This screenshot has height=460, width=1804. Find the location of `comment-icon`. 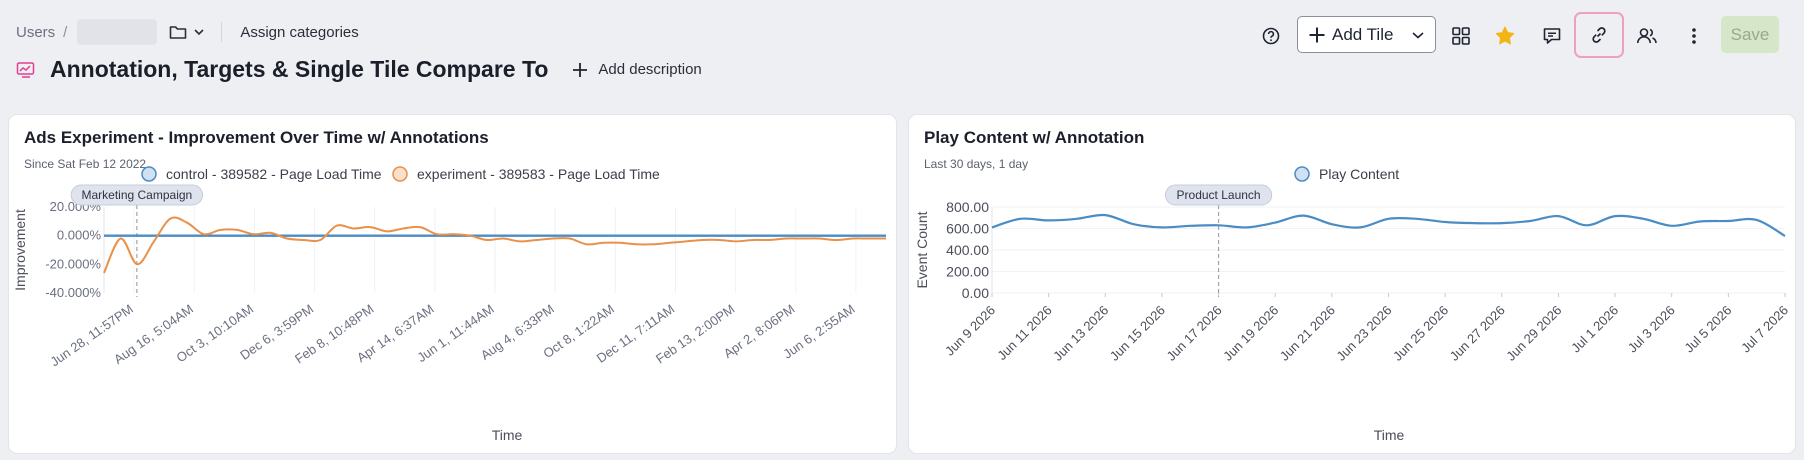

comment-icon is located at coordinates (1552, 36).